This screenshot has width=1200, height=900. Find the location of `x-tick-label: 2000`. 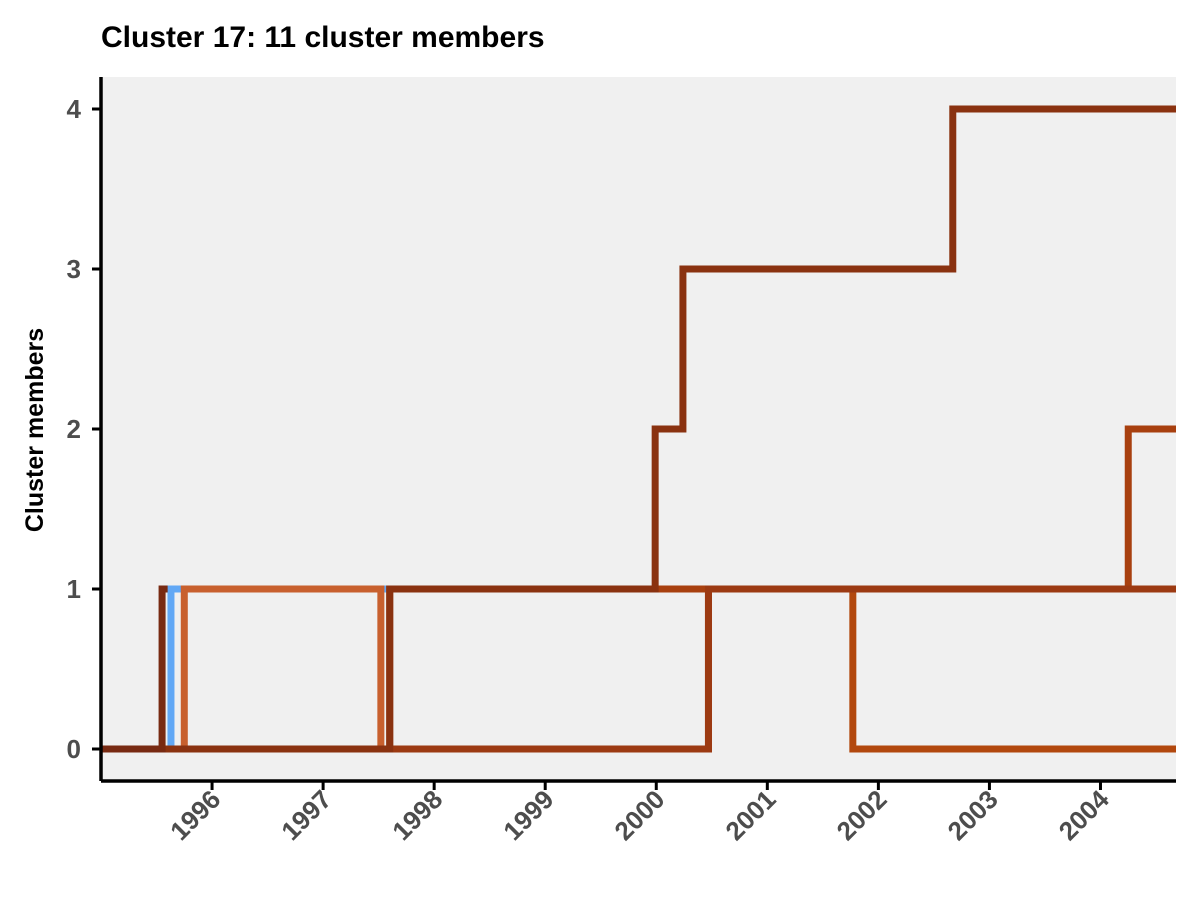

x-tick-label: 2000 is located at coordinates (639, 815).